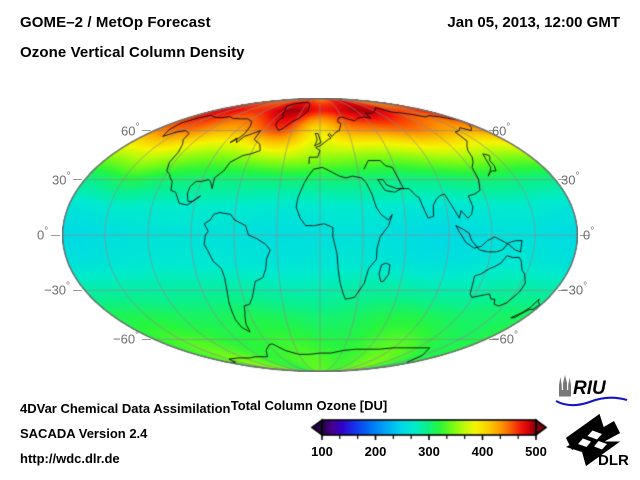  I want to click on colorbar-gradient, so click(429, 429).